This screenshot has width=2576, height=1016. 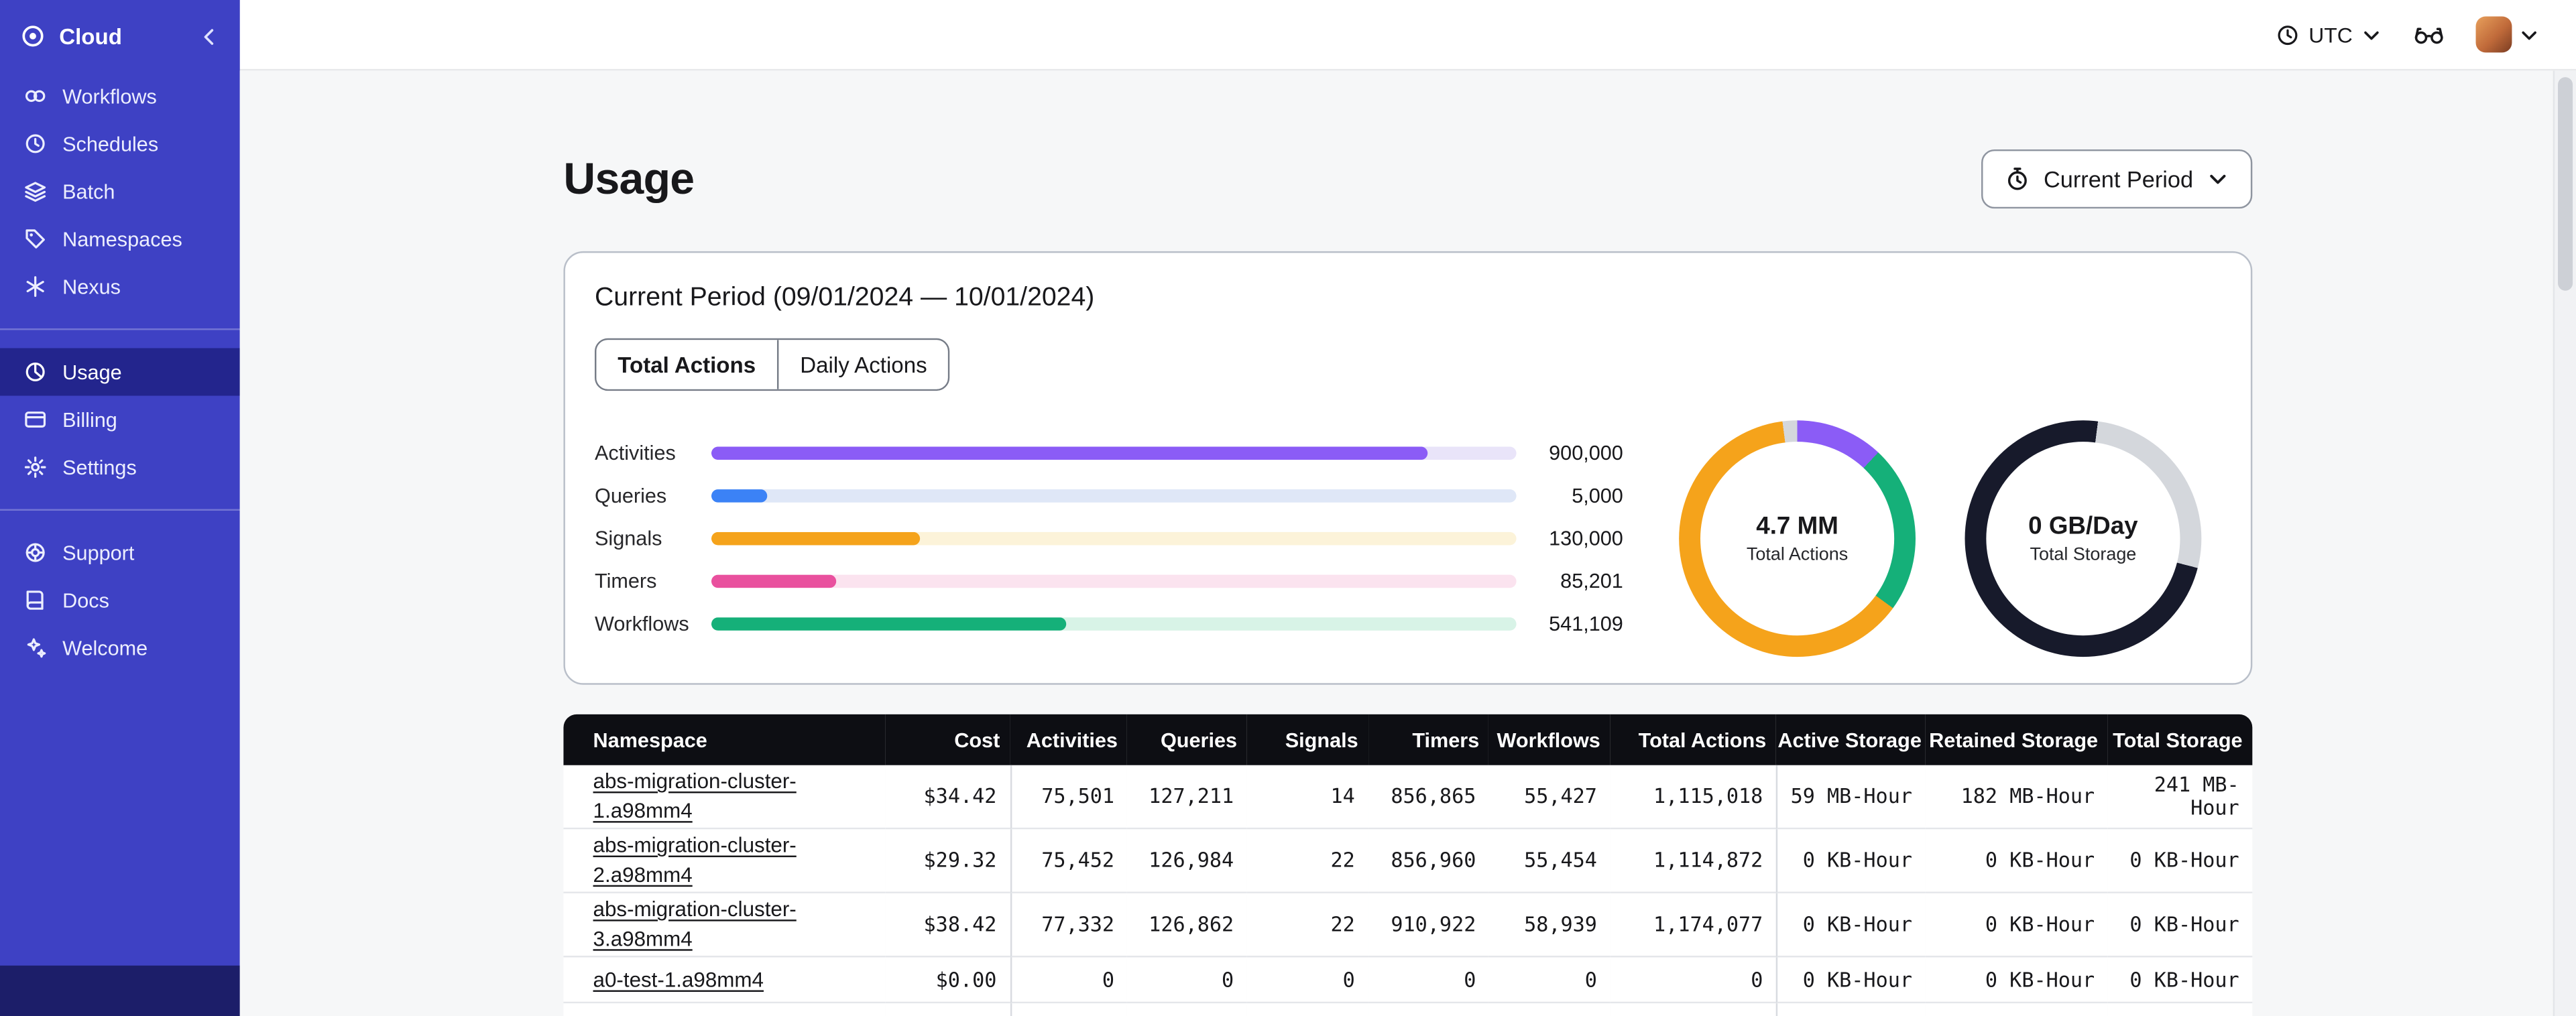 I want to click on donut-center: 4.7 MM Total Actions, so click(x=1797, y=538).